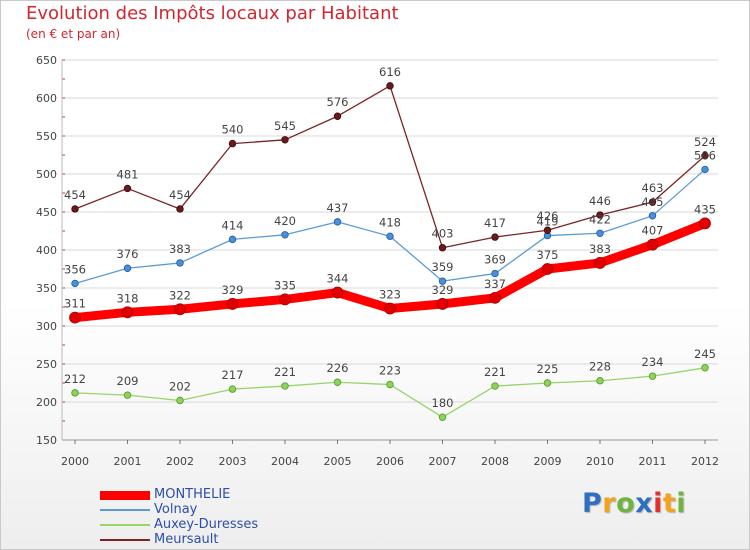 The height and width of the screenshot is (550, 750). Describe the element at coordinates (705, 155) in the screenshot. I see `data-label: 506` at that location.